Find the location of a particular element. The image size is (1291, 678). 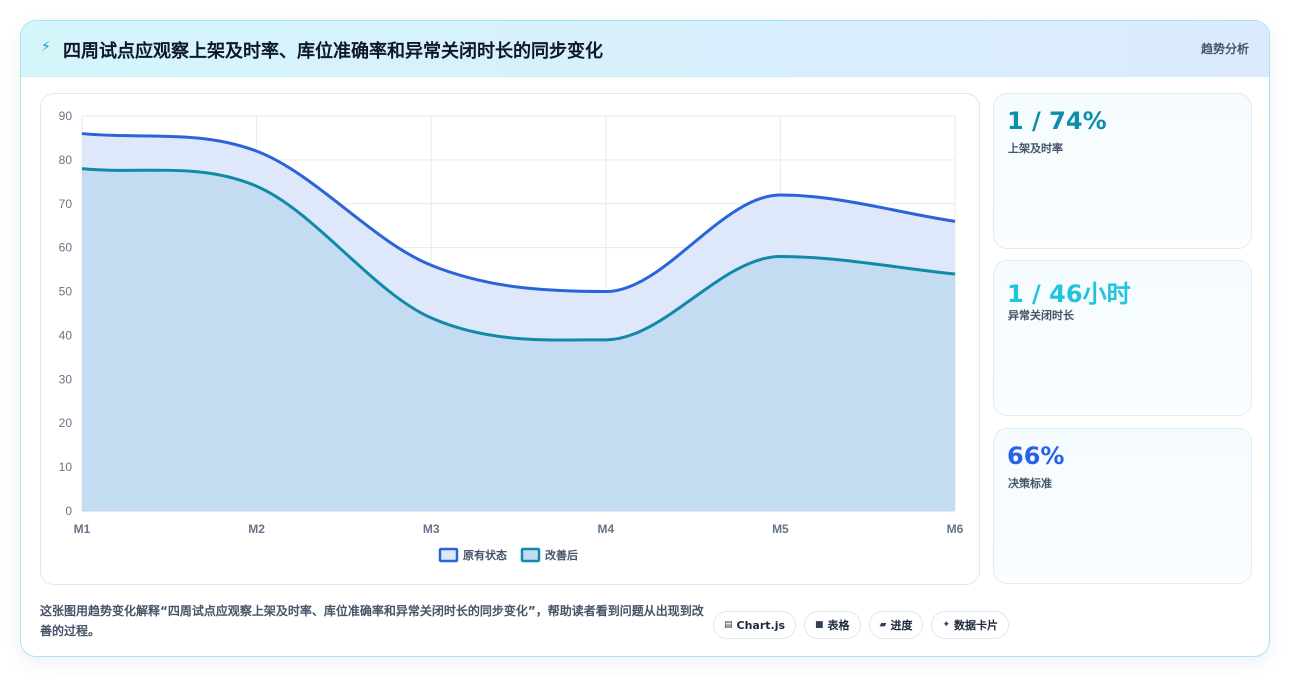

kpi-value: 66% is located at coordinates (1036, 456).